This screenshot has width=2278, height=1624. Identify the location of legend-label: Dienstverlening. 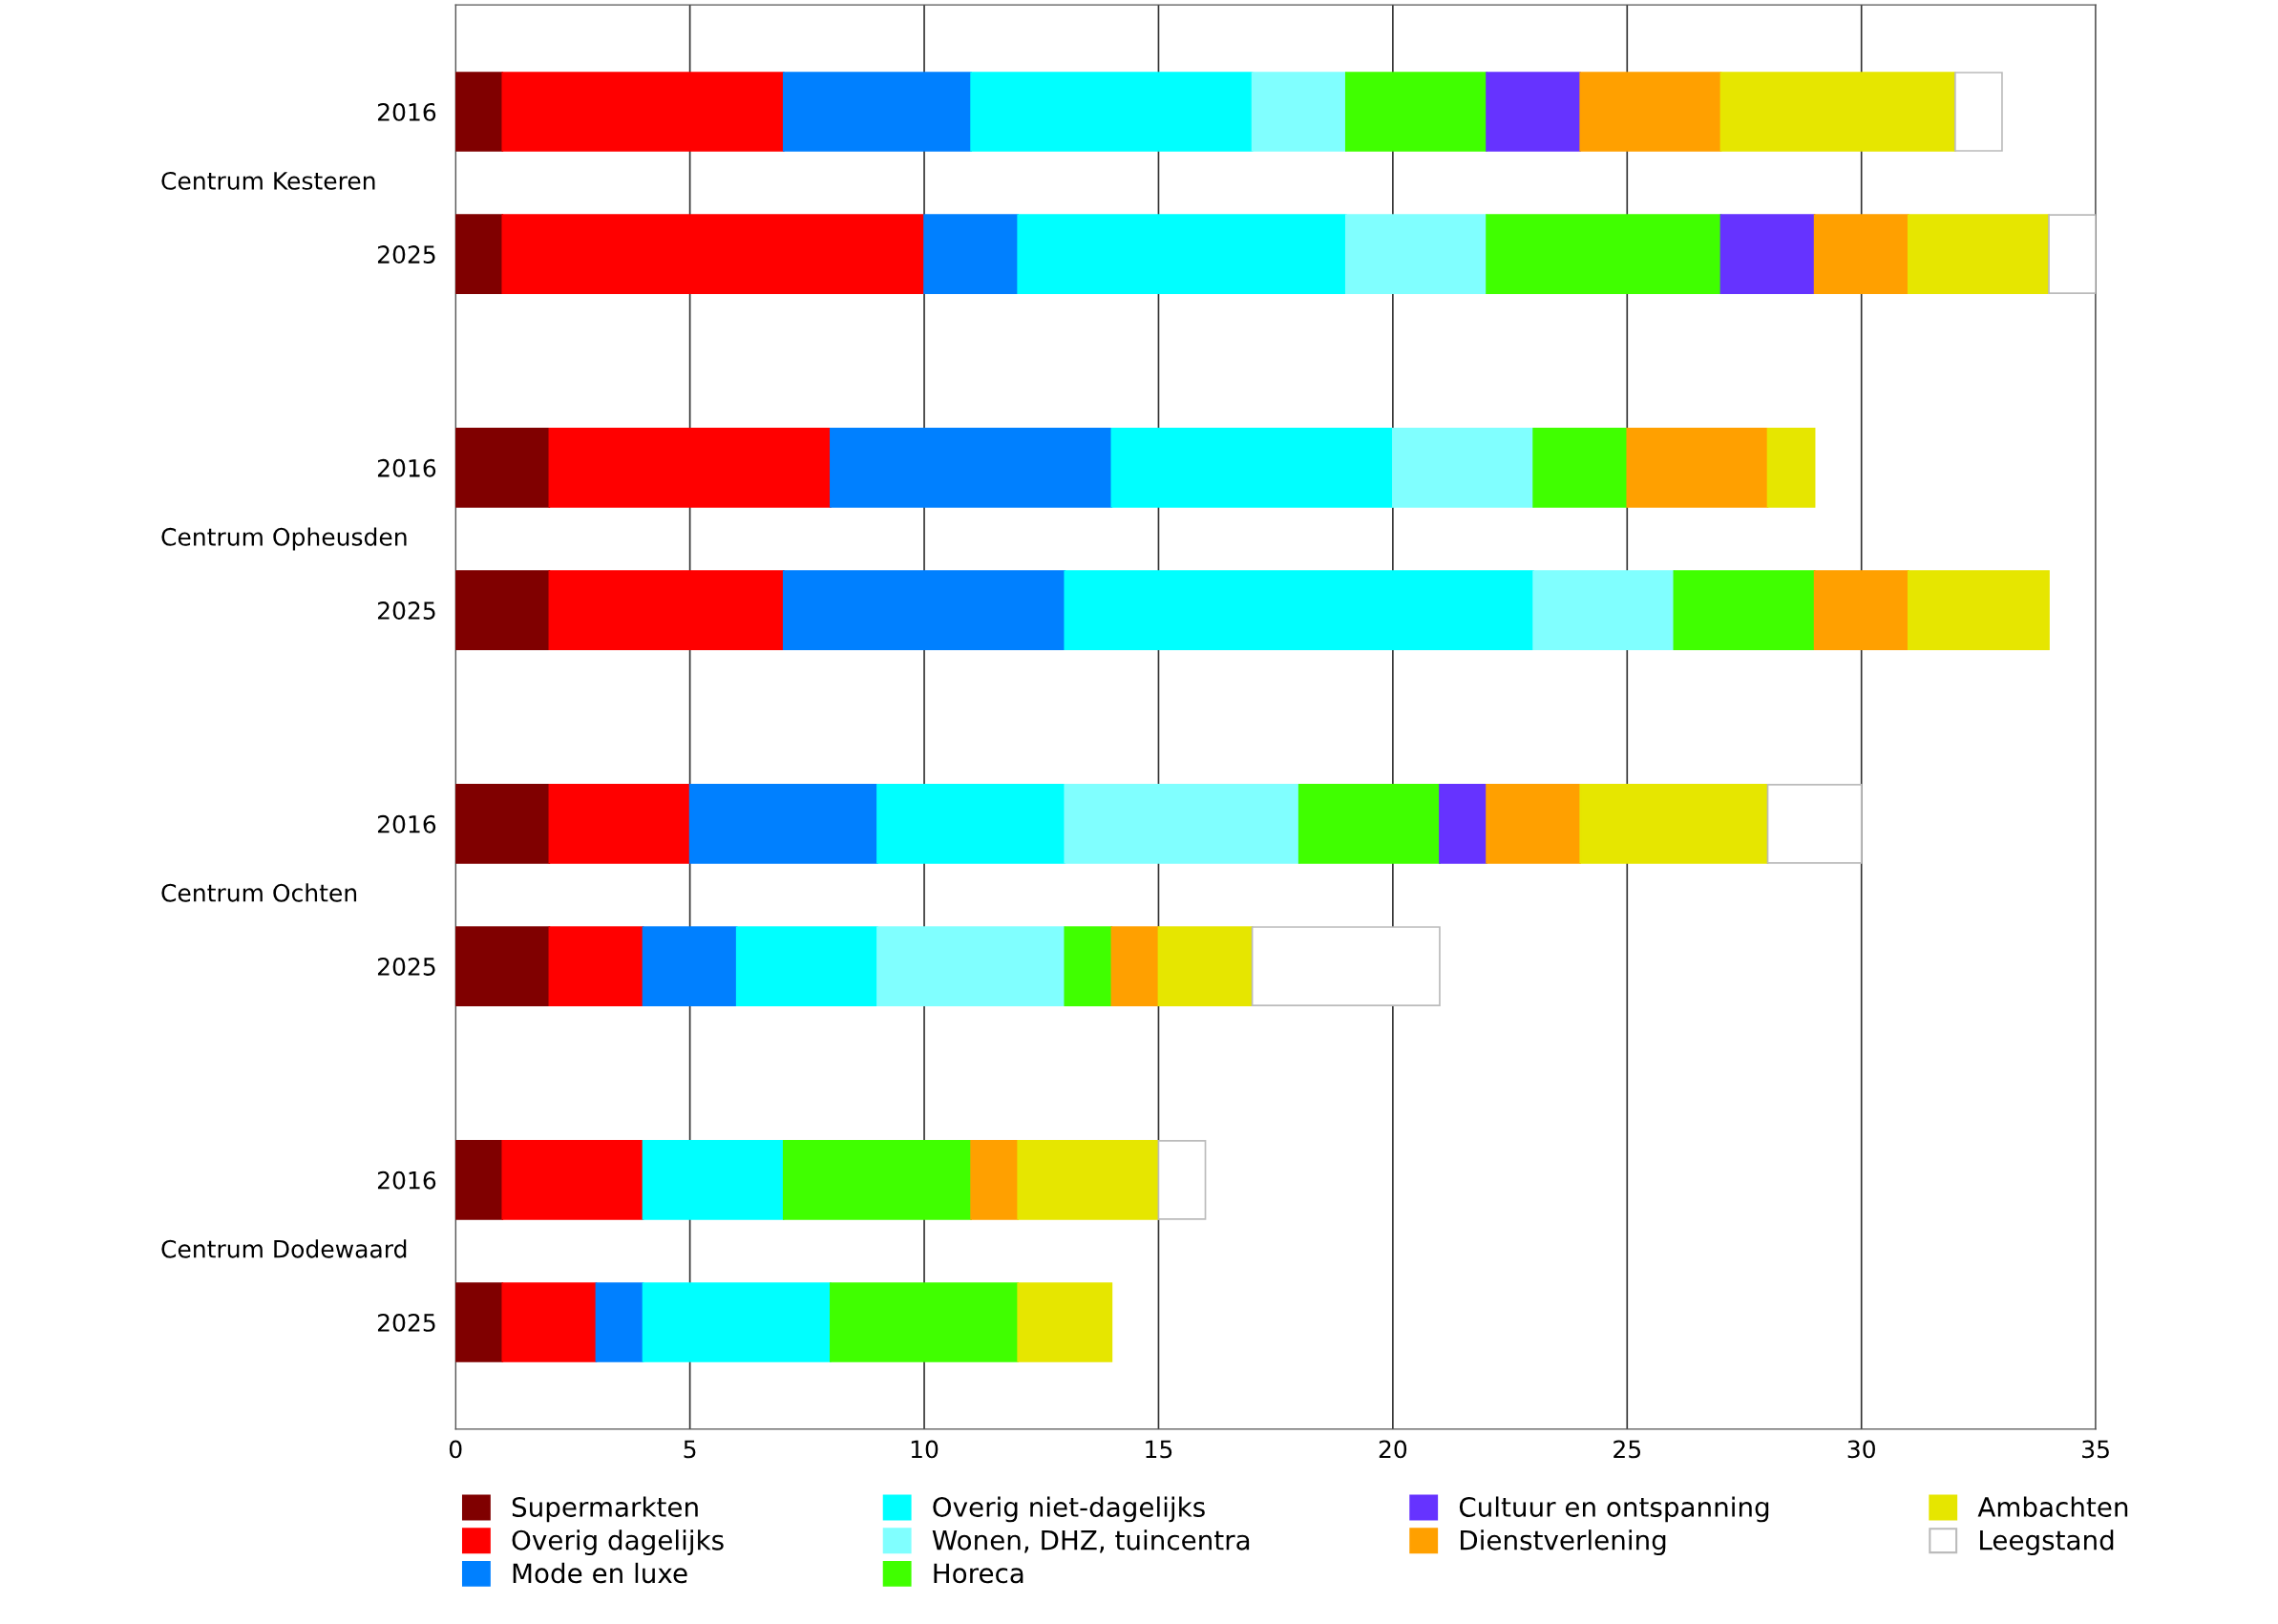
(1563, 1542).